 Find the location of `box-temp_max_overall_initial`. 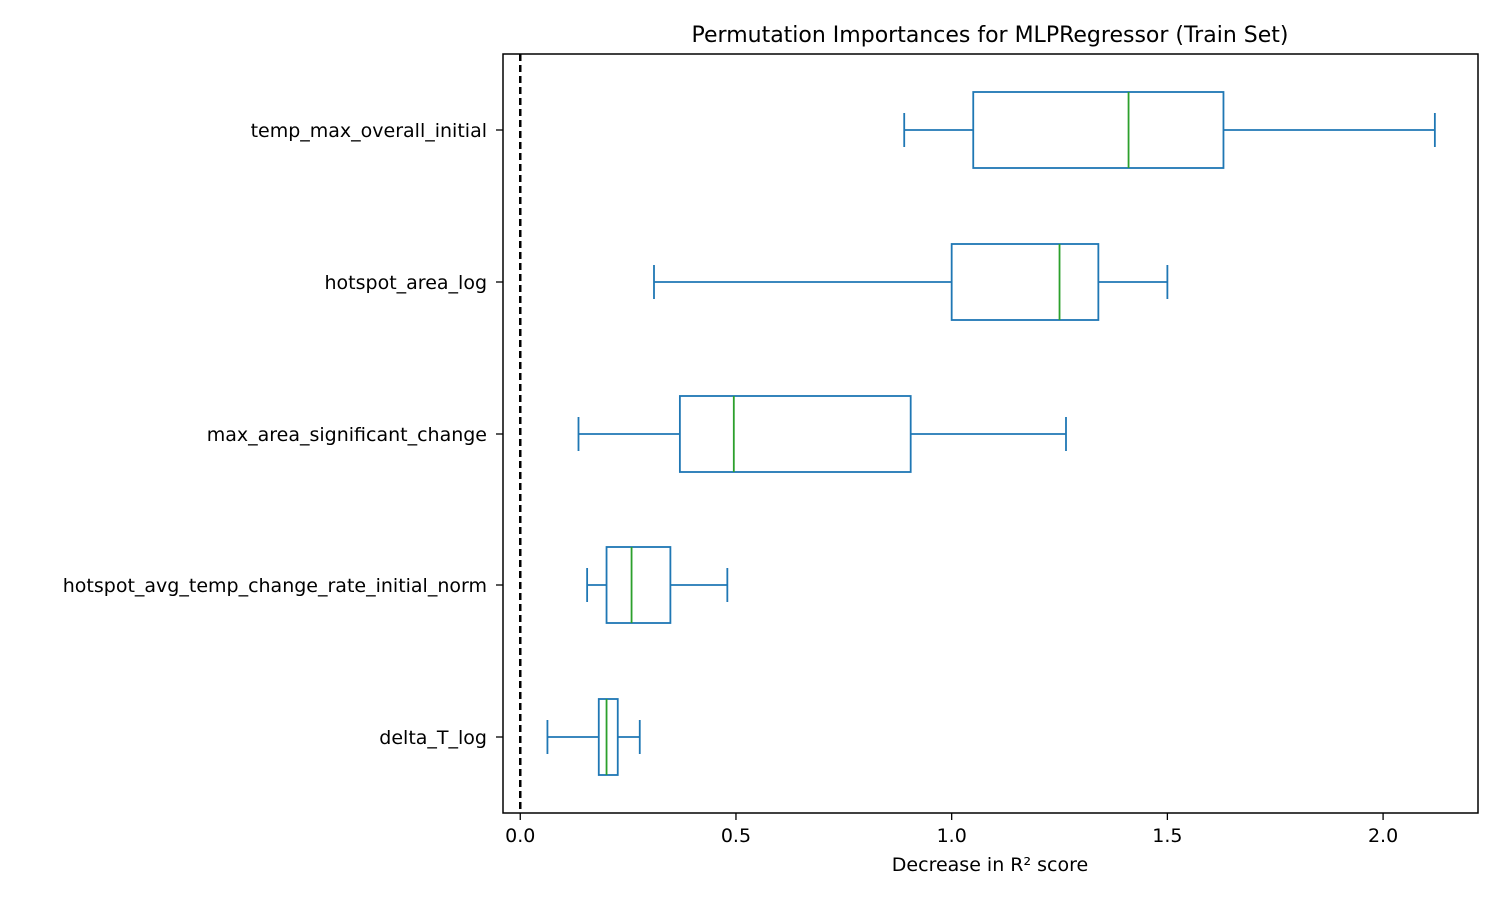

box-temp_max_overall_initial is located at coordinates (1169, 130).